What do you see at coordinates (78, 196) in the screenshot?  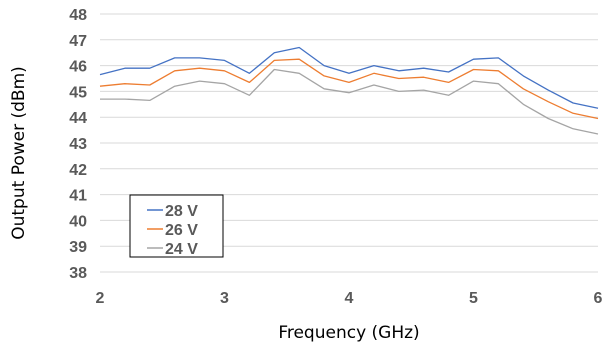 I see `y-tick-label: 41` at bounding box center [78, 196].